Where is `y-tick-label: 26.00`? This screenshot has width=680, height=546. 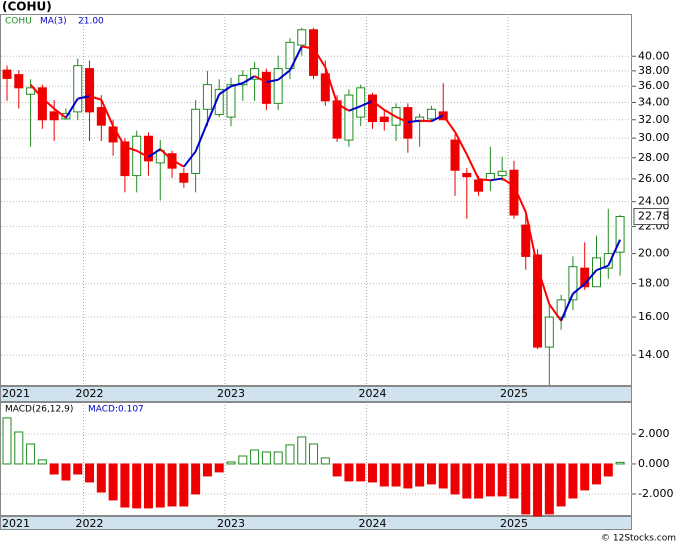 y-tick-label: 26.00 is located at coordinates (654, 178).